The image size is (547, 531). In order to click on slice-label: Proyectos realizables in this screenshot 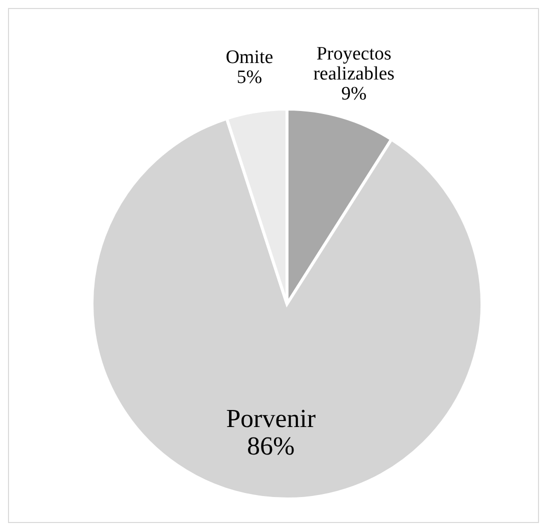, I will do `click(354, 63)`.